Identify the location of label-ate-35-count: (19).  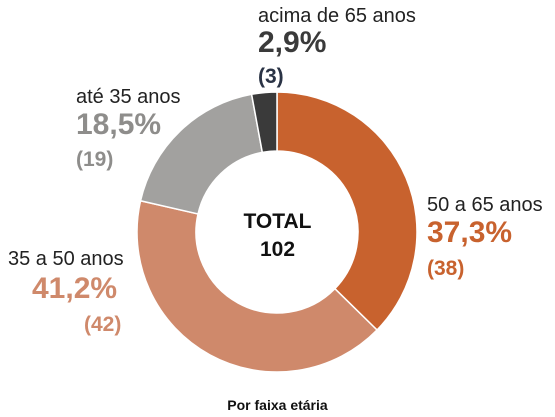
(95, 159).